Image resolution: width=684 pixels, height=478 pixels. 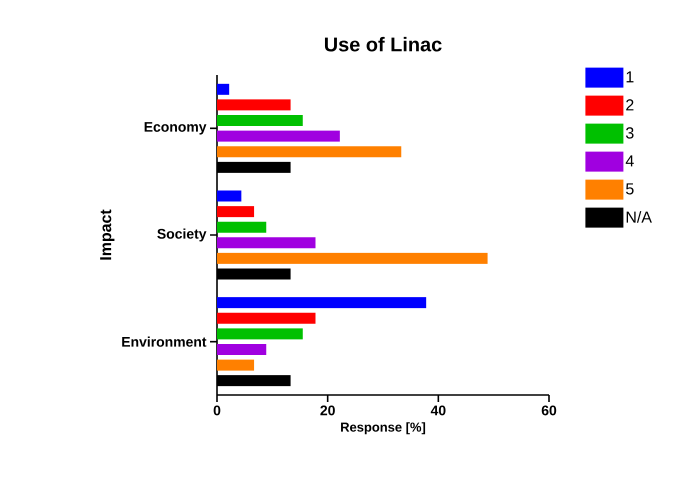 I want to click on y-tick-label: Economy, so click(x=175, y=128).